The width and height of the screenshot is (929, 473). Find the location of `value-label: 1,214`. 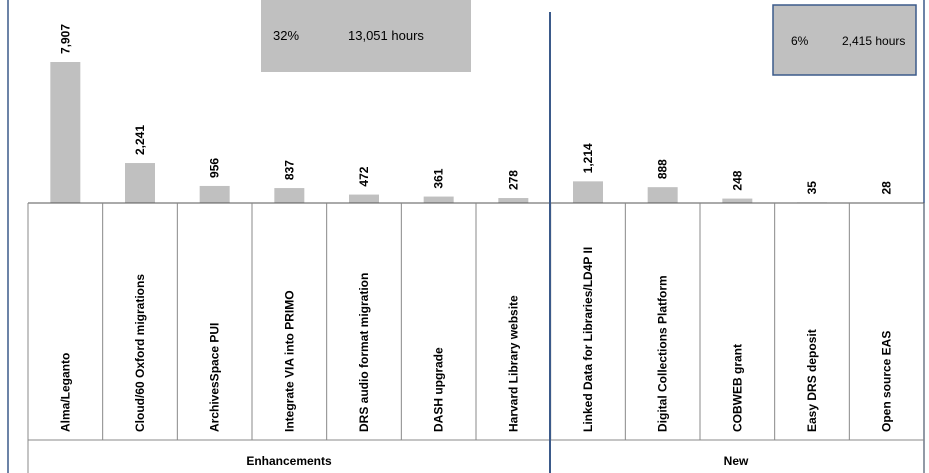

value-label: 1,214 is located at coordinates (588, 158).